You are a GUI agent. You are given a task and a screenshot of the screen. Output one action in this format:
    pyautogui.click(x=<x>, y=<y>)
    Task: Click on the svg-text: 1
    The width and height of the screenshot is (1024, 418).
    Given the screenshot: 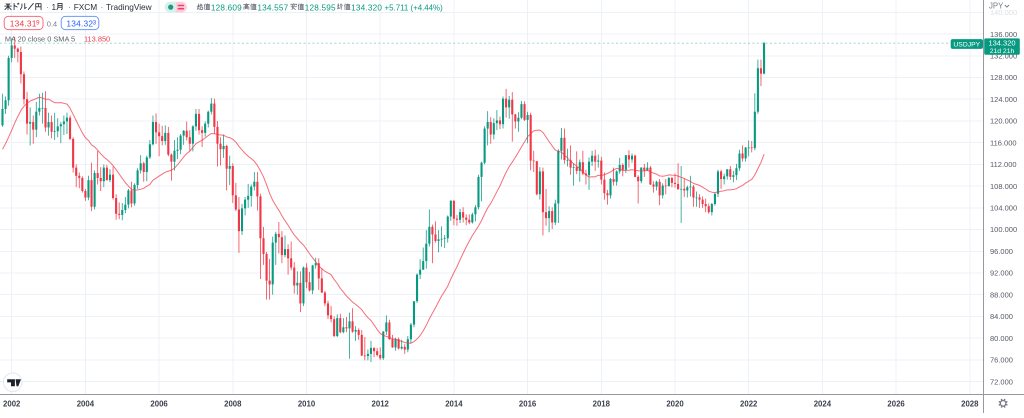 What is the action you would take?
    pyautogui.click(x=54, y=7)
    